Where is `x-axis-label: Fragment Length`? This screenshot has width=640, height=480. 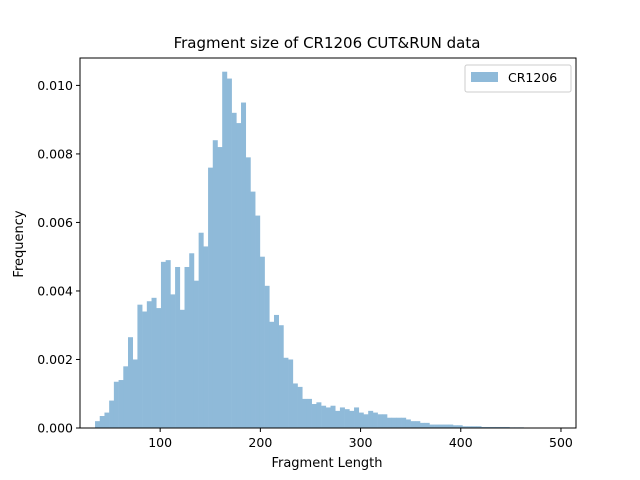
x-axis-label: Fragment Length is located at coordinates (326, 463).